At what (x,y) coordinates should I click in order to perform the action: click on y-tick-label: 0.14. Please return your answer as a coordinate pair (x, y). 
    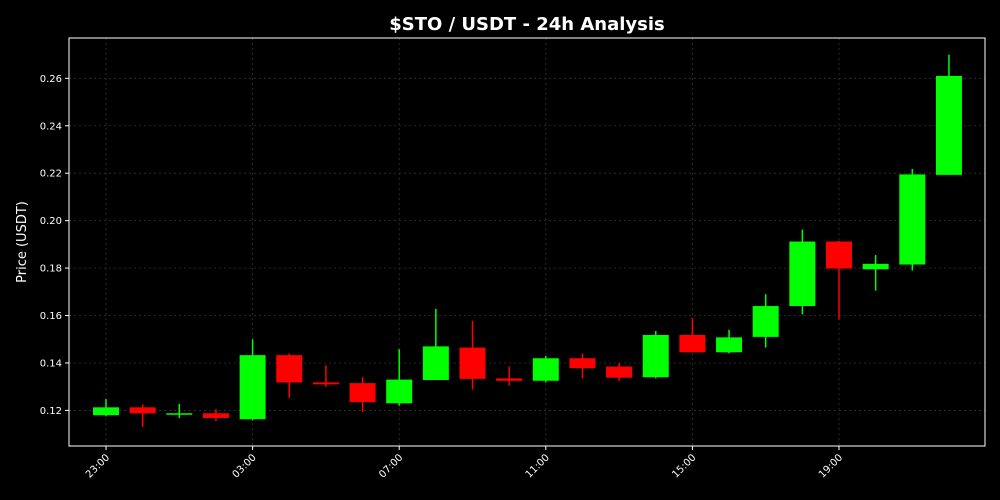
    Looking at the image, I should click on (51, 363).